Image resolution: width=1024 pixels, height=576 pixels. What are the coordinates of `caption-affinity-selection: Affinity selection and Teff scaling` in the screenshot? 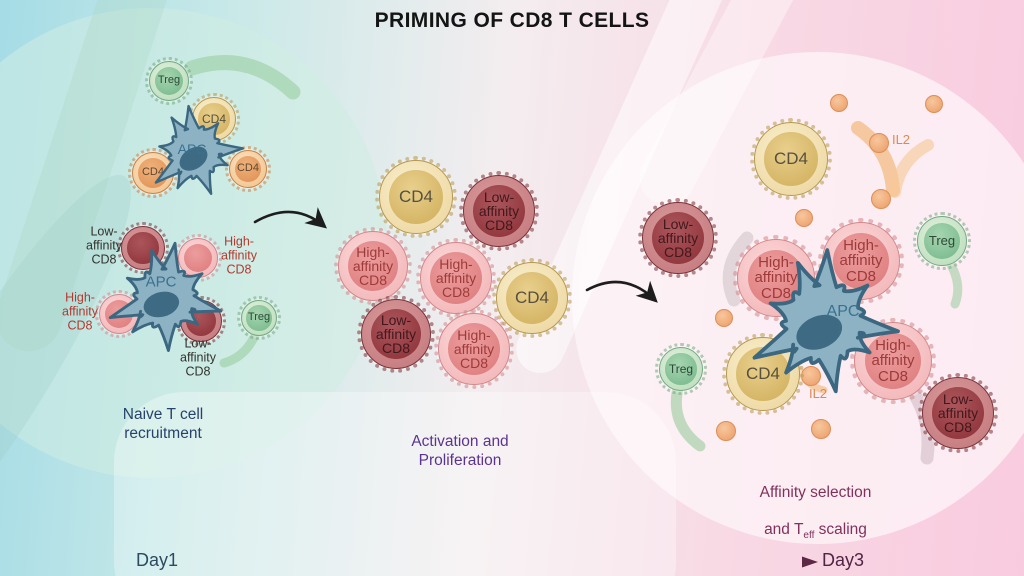 It's located at (815, 503).